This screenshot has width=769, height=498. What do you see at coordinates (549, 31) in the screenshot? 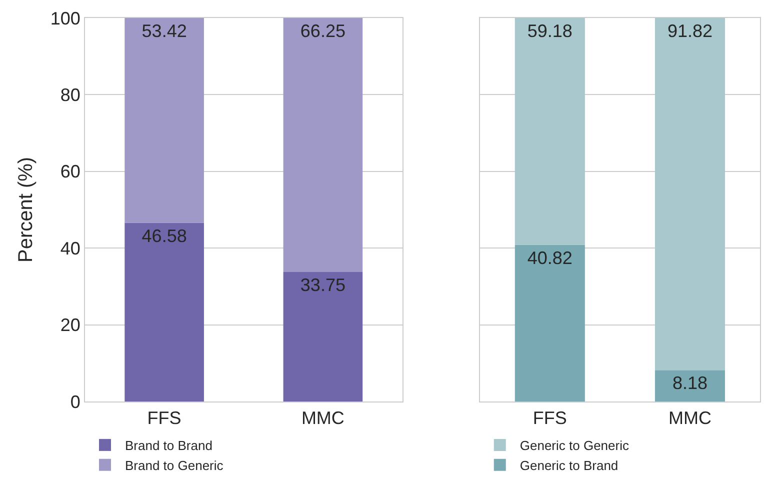
I see `data-label: 59.18` at bounding box center [549, 31].